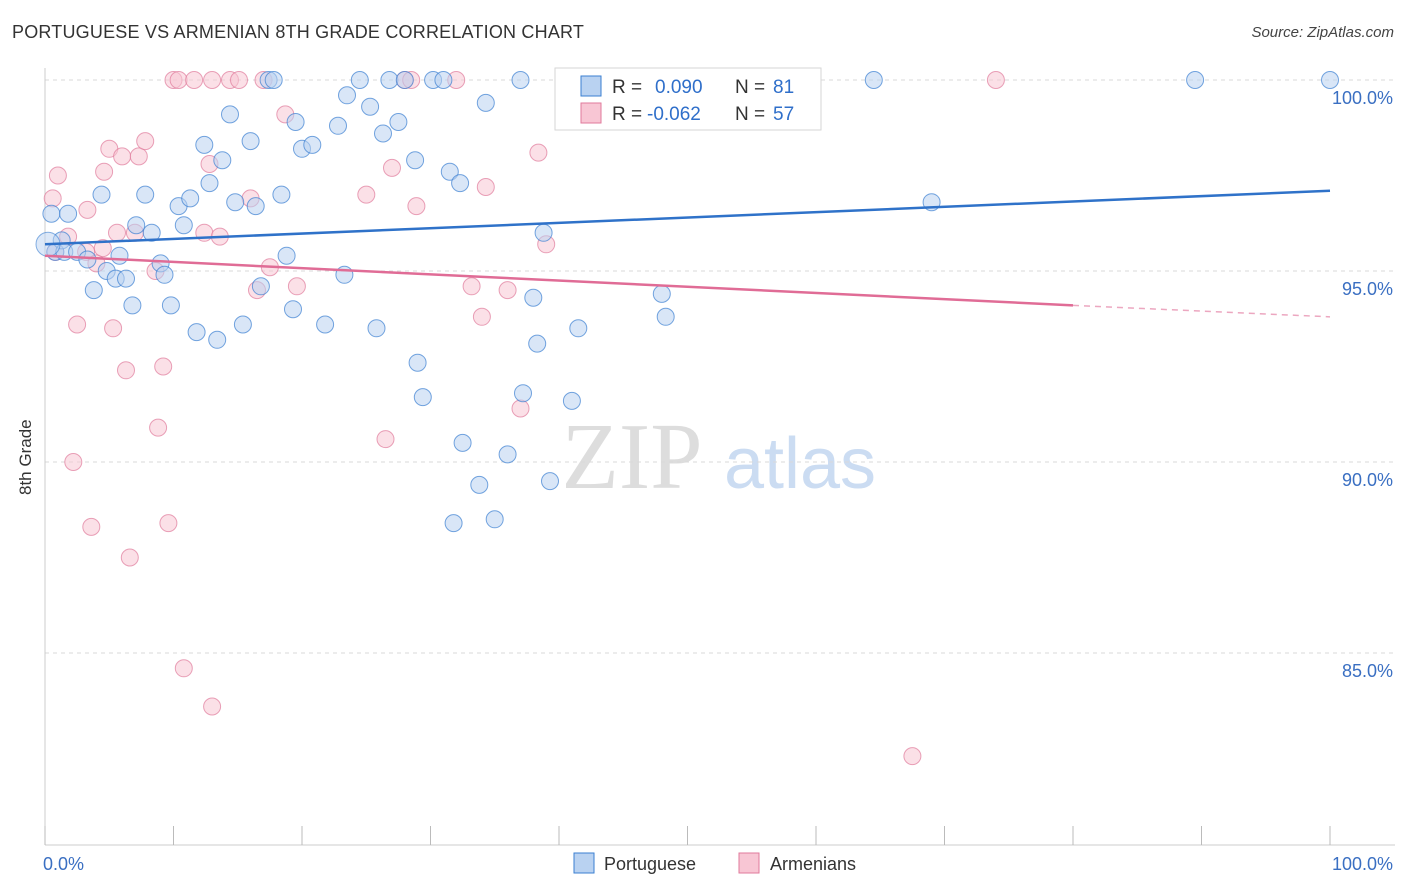  What do you see at coordinates (1201, 311) in the screenshot?
I see `trend-line-armenians-extrapolated` at bounding box center [1201, 311].